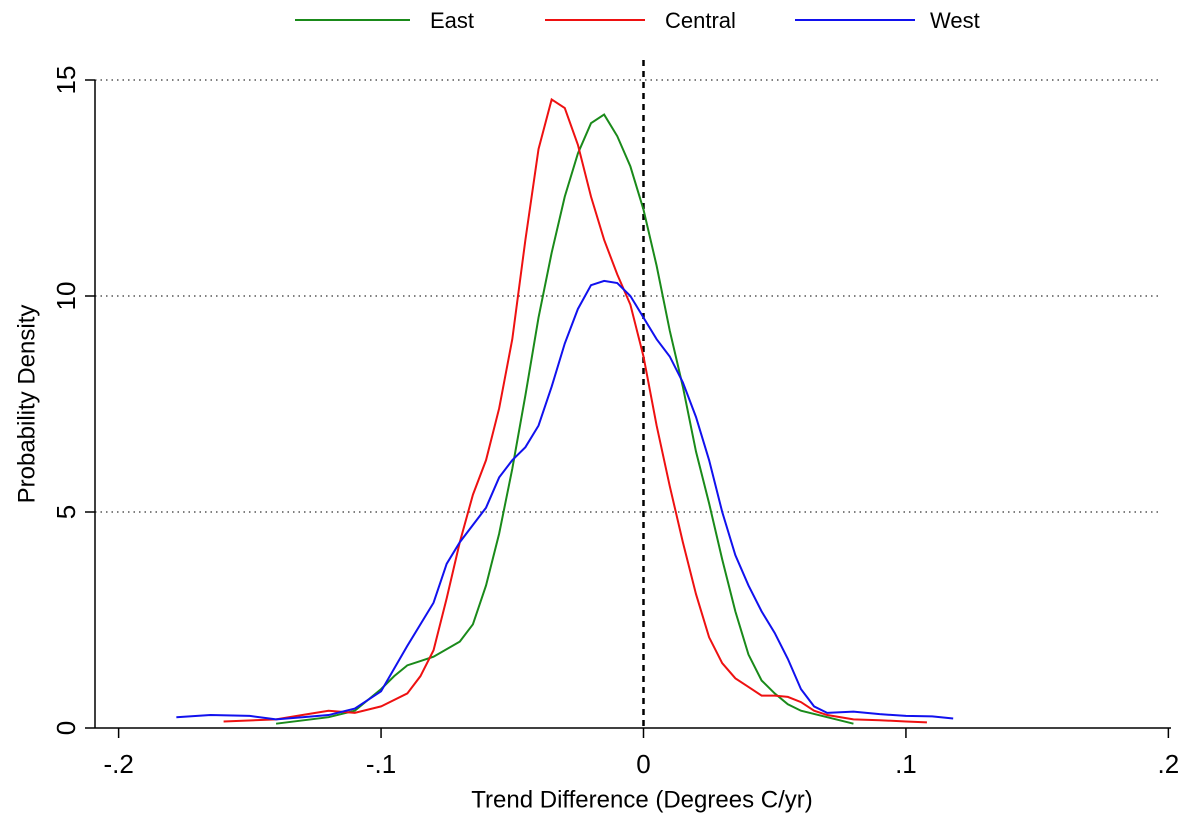 Image resolution: width=1186 pixels, height=819 pixels. I want to click on x-axis-label: Trend Difference (Degrees C/yr), so click(641, 799).